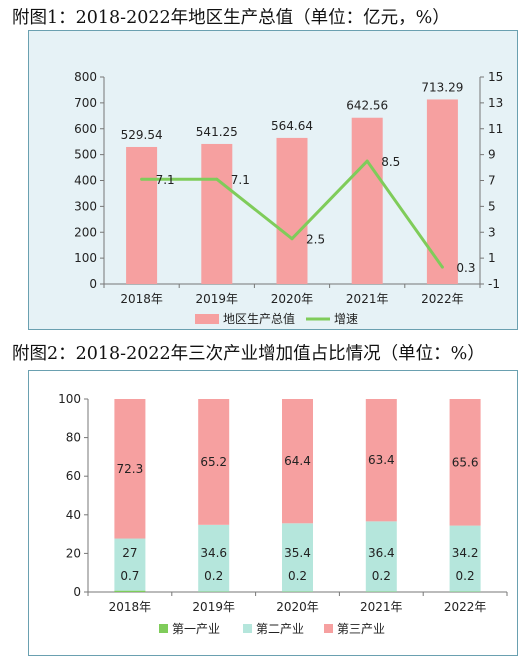 This screenshot has width=530, height=662. Describe the element at coordinates (280, 629) in the screenshot. I see `legend-label: 第二产业` at that location.